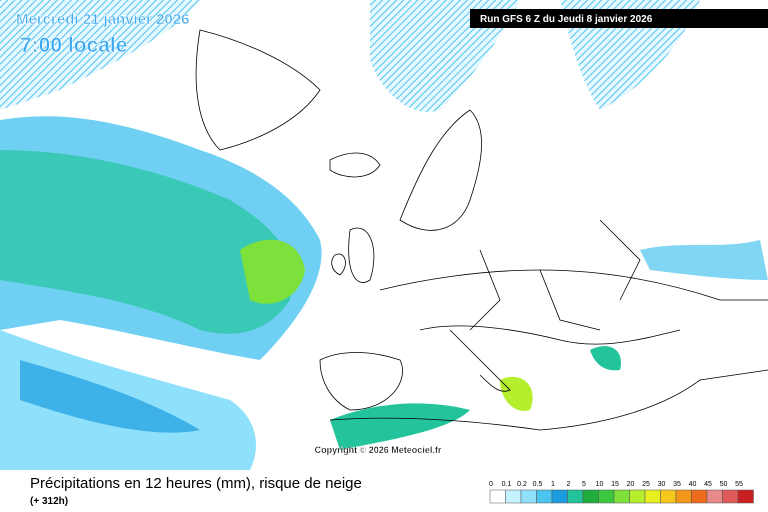 This screenshot has height=512, width=768. Describe the element at coordinates (708, 484) in the screenshot. I see `legend-label: 45` at that location.